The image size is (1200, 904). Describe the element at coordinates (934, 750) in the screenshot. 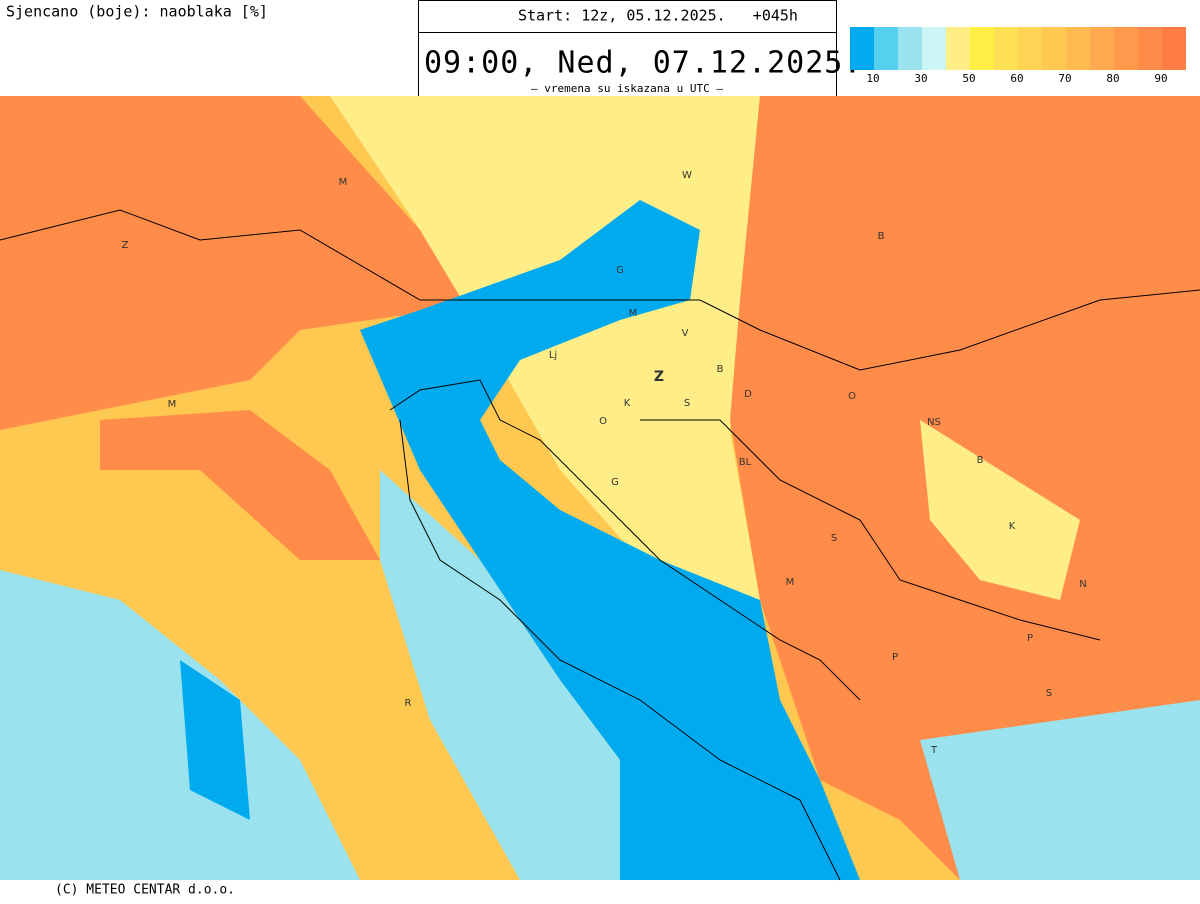

I see `place-label: T` at that location.